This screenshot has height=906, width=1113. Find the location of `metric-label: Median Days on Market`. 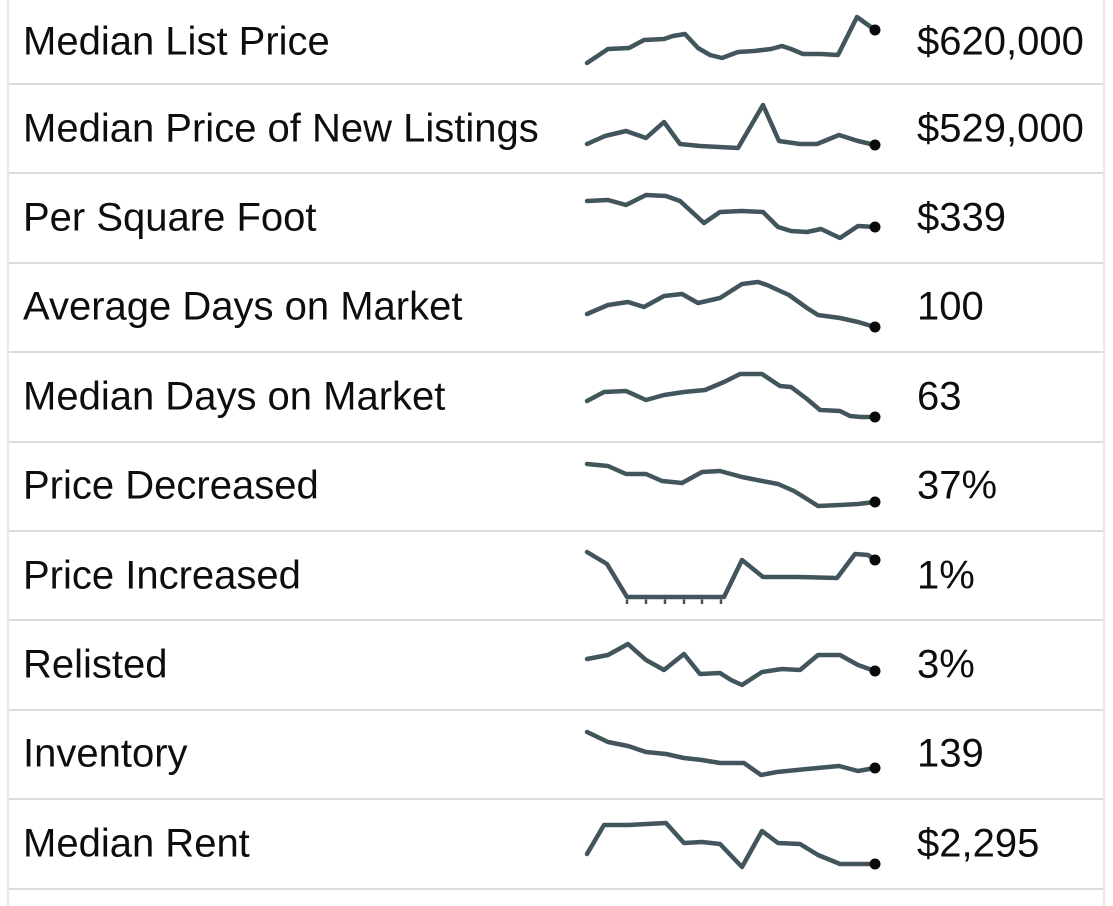

metric-label: Median Days on Market is located at coordinates (234, 396).